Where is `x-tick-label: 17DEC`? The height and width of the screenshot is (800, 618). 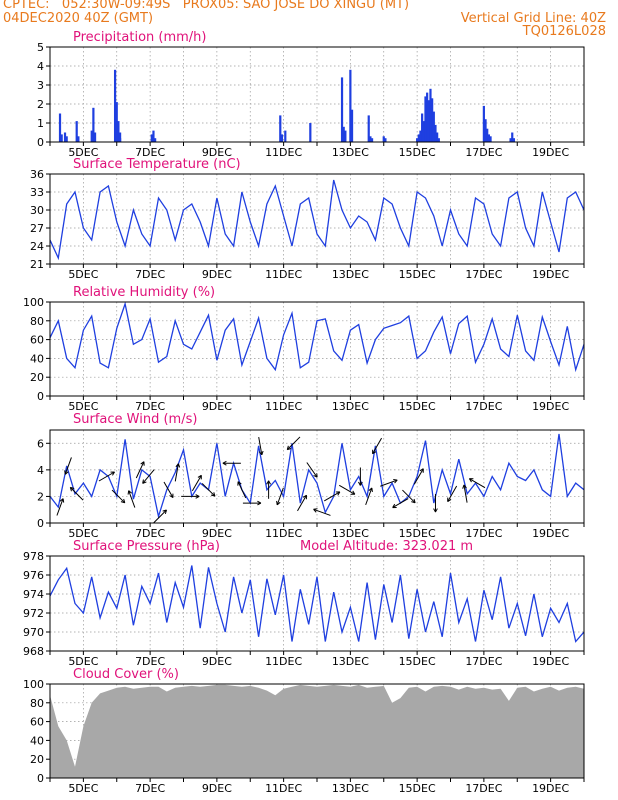
x-tick-label: 17DEC is located at coordinates (483, 152).